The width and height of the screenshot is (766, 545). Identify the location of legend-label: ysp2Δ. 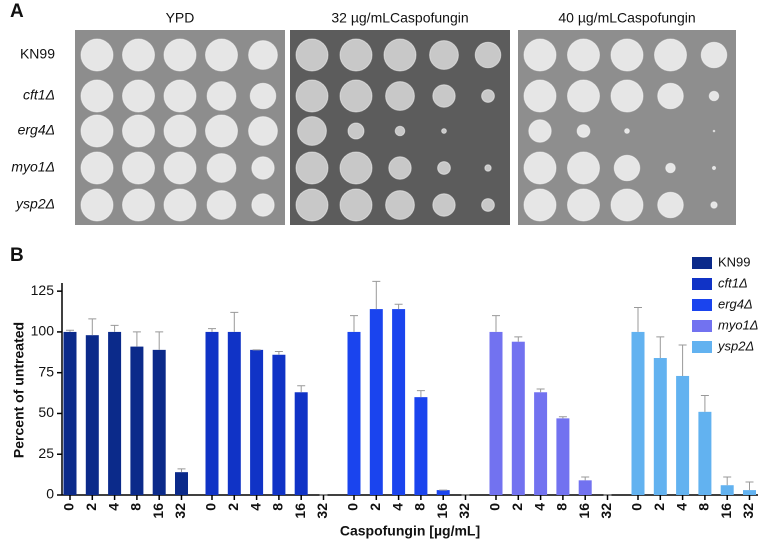
(735, 345).